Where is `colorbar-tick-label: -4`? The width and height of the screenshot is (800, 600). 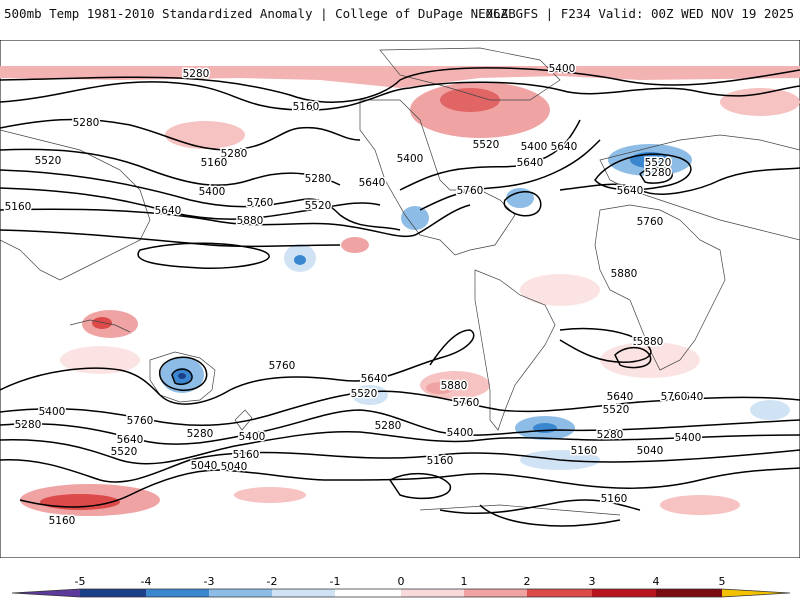 colorbar-tick-label: -4 is located at coordinates (146, 581).